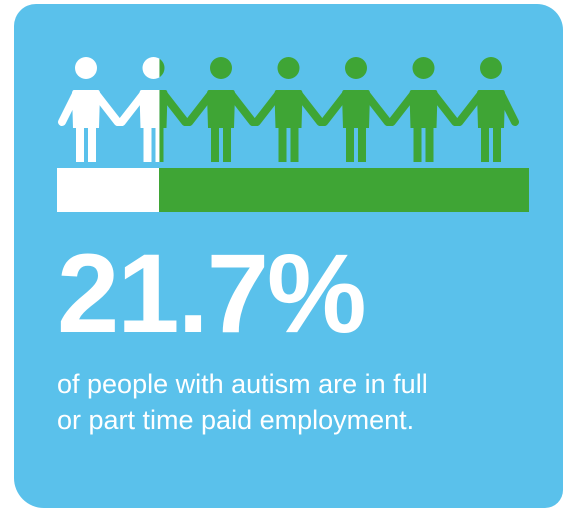  Describe the element at coordinates (242, 384) in the screenshot. I see `caption-line-1: of people with autism are in full` at that location.